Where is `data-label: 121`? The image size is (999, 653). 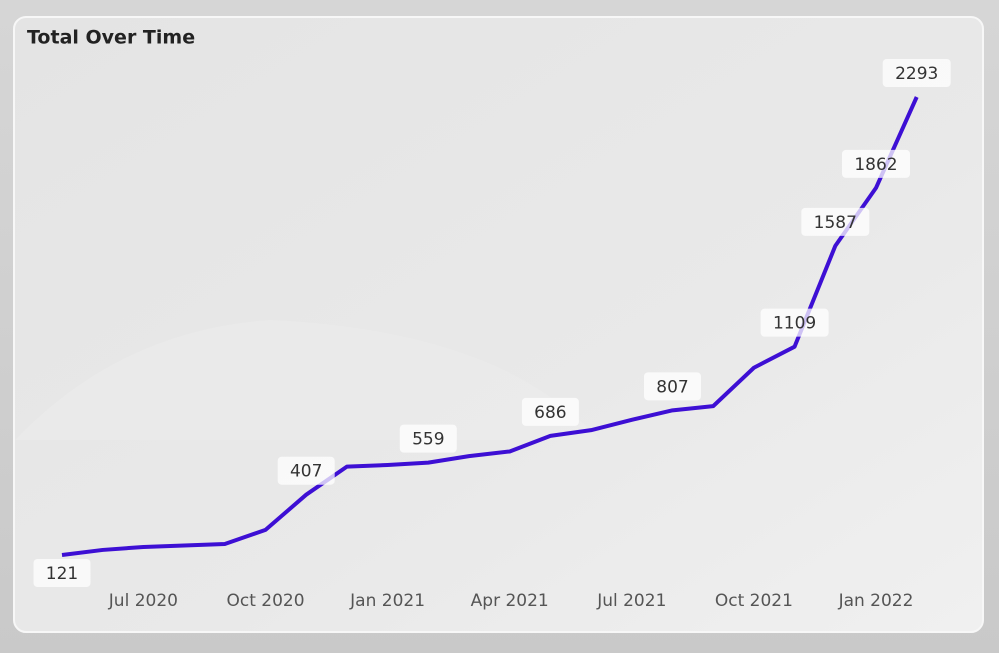 data-label: 121 is located at coordinates (62, 574).